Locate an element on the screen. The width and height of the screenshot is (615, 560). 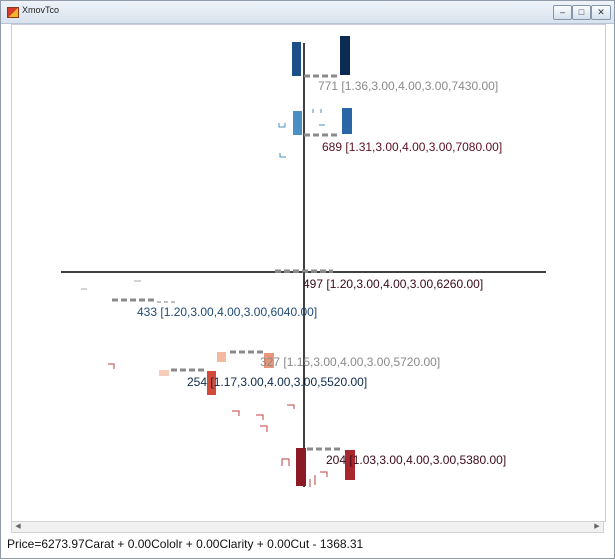
label-433: 433 [1.20,3.00,4.00,3.00,6040.00] is located at coordinates (227, 312).